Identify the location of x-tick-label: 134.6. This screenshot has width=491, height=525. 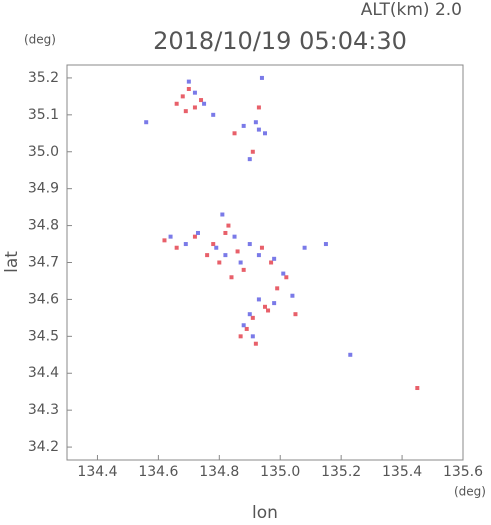
(158, 472).